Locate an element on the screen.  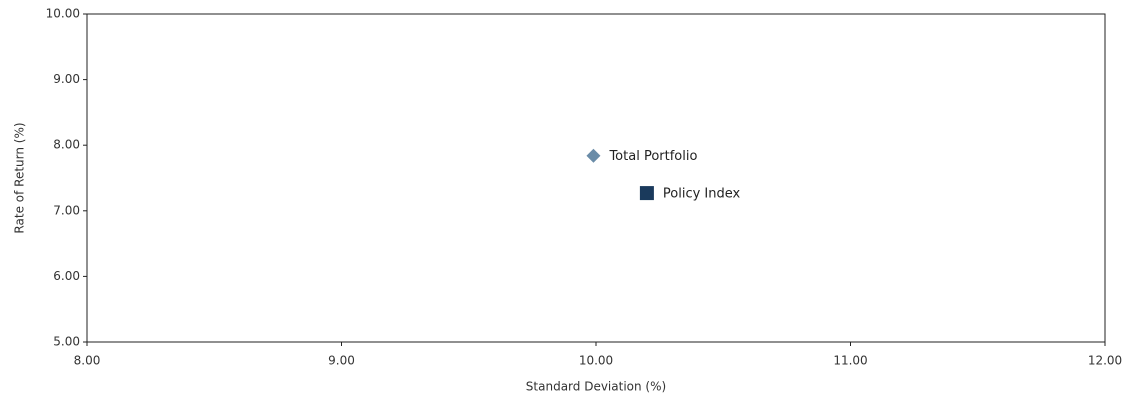
point-label: Total Portfolio is located at coordinates (652, 156).